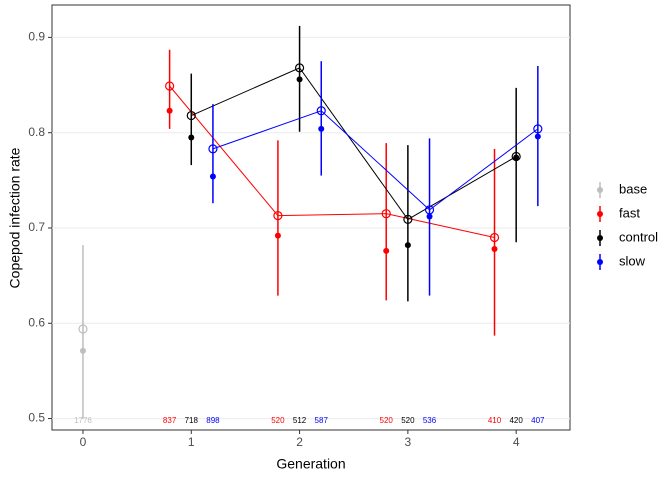  I want to click on x-axis-title: Generation, so click(310, 464).